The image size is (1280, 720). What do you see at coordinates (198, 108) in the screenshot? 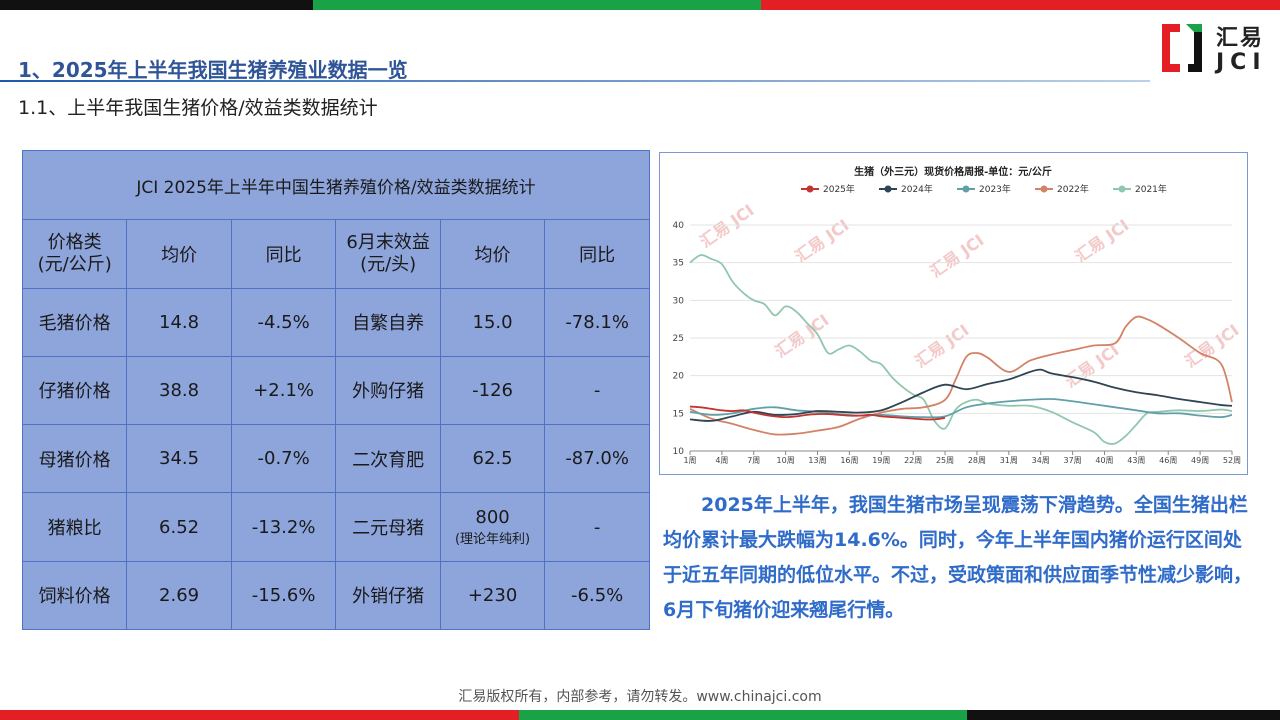
I see `section-subtitle: 1.1、上半年我国生猪价格/效益类数据统计` at bounding box center [198, 108].